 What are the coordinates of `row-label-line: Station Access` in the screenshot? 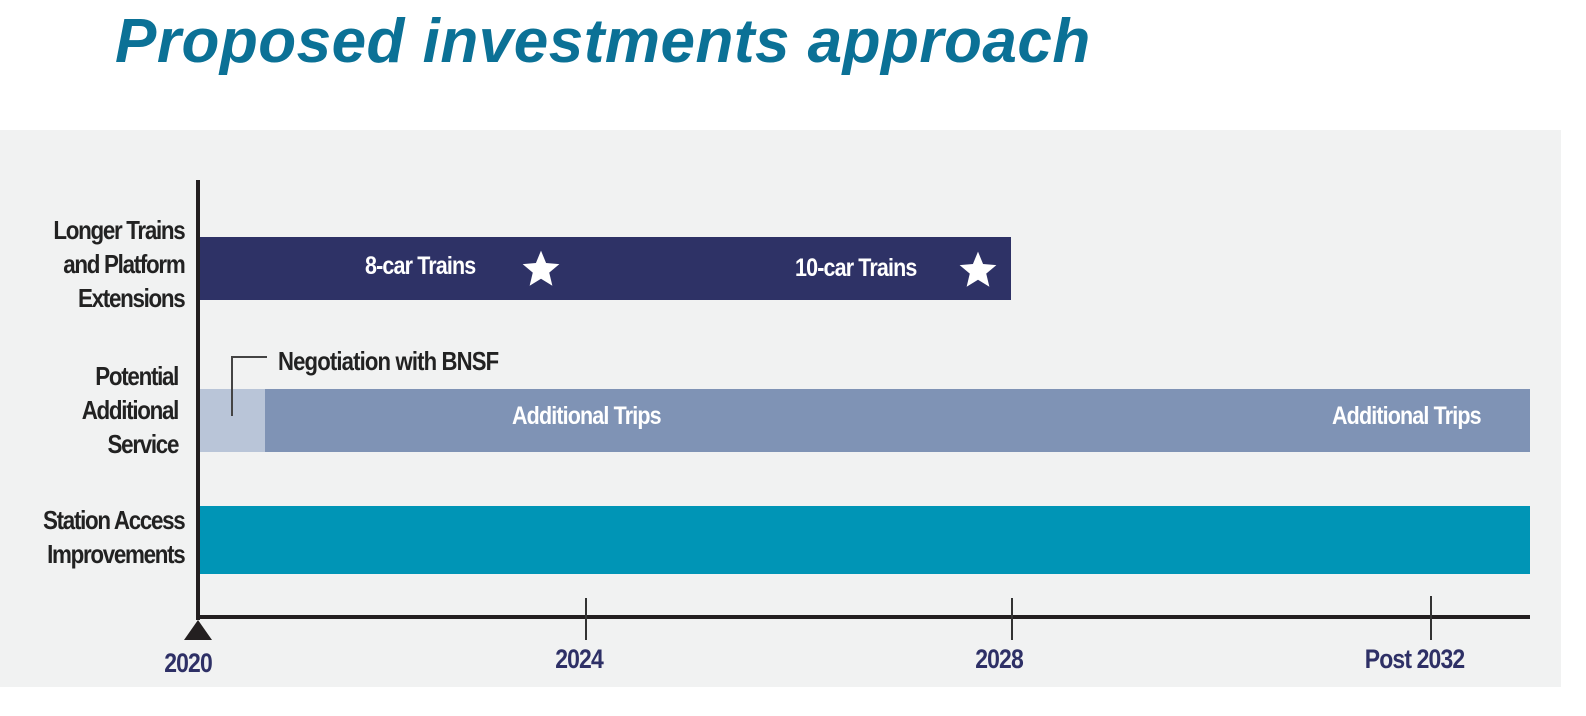 It's located at (114, 520).